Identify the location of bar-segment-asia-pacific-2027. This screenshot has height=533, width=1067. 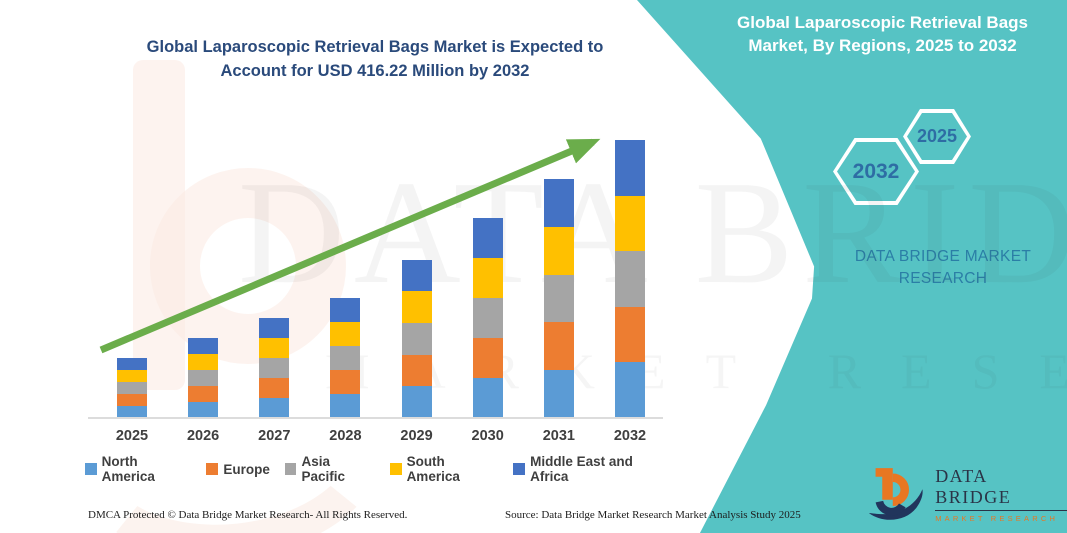
(274, 368).